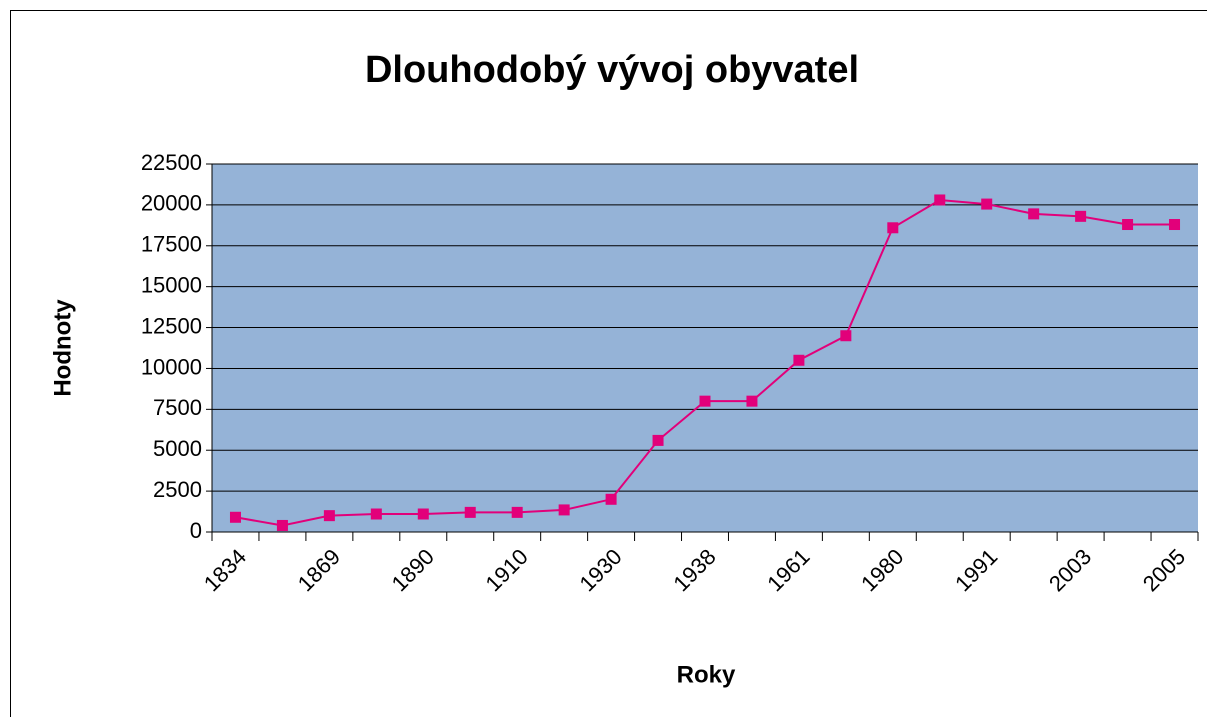 The image size is (1207, 717). What do you see at coordinates (171, 284) in the screenshot?
I see `y-tick-label: 15000` at bounding box center [171, 284].